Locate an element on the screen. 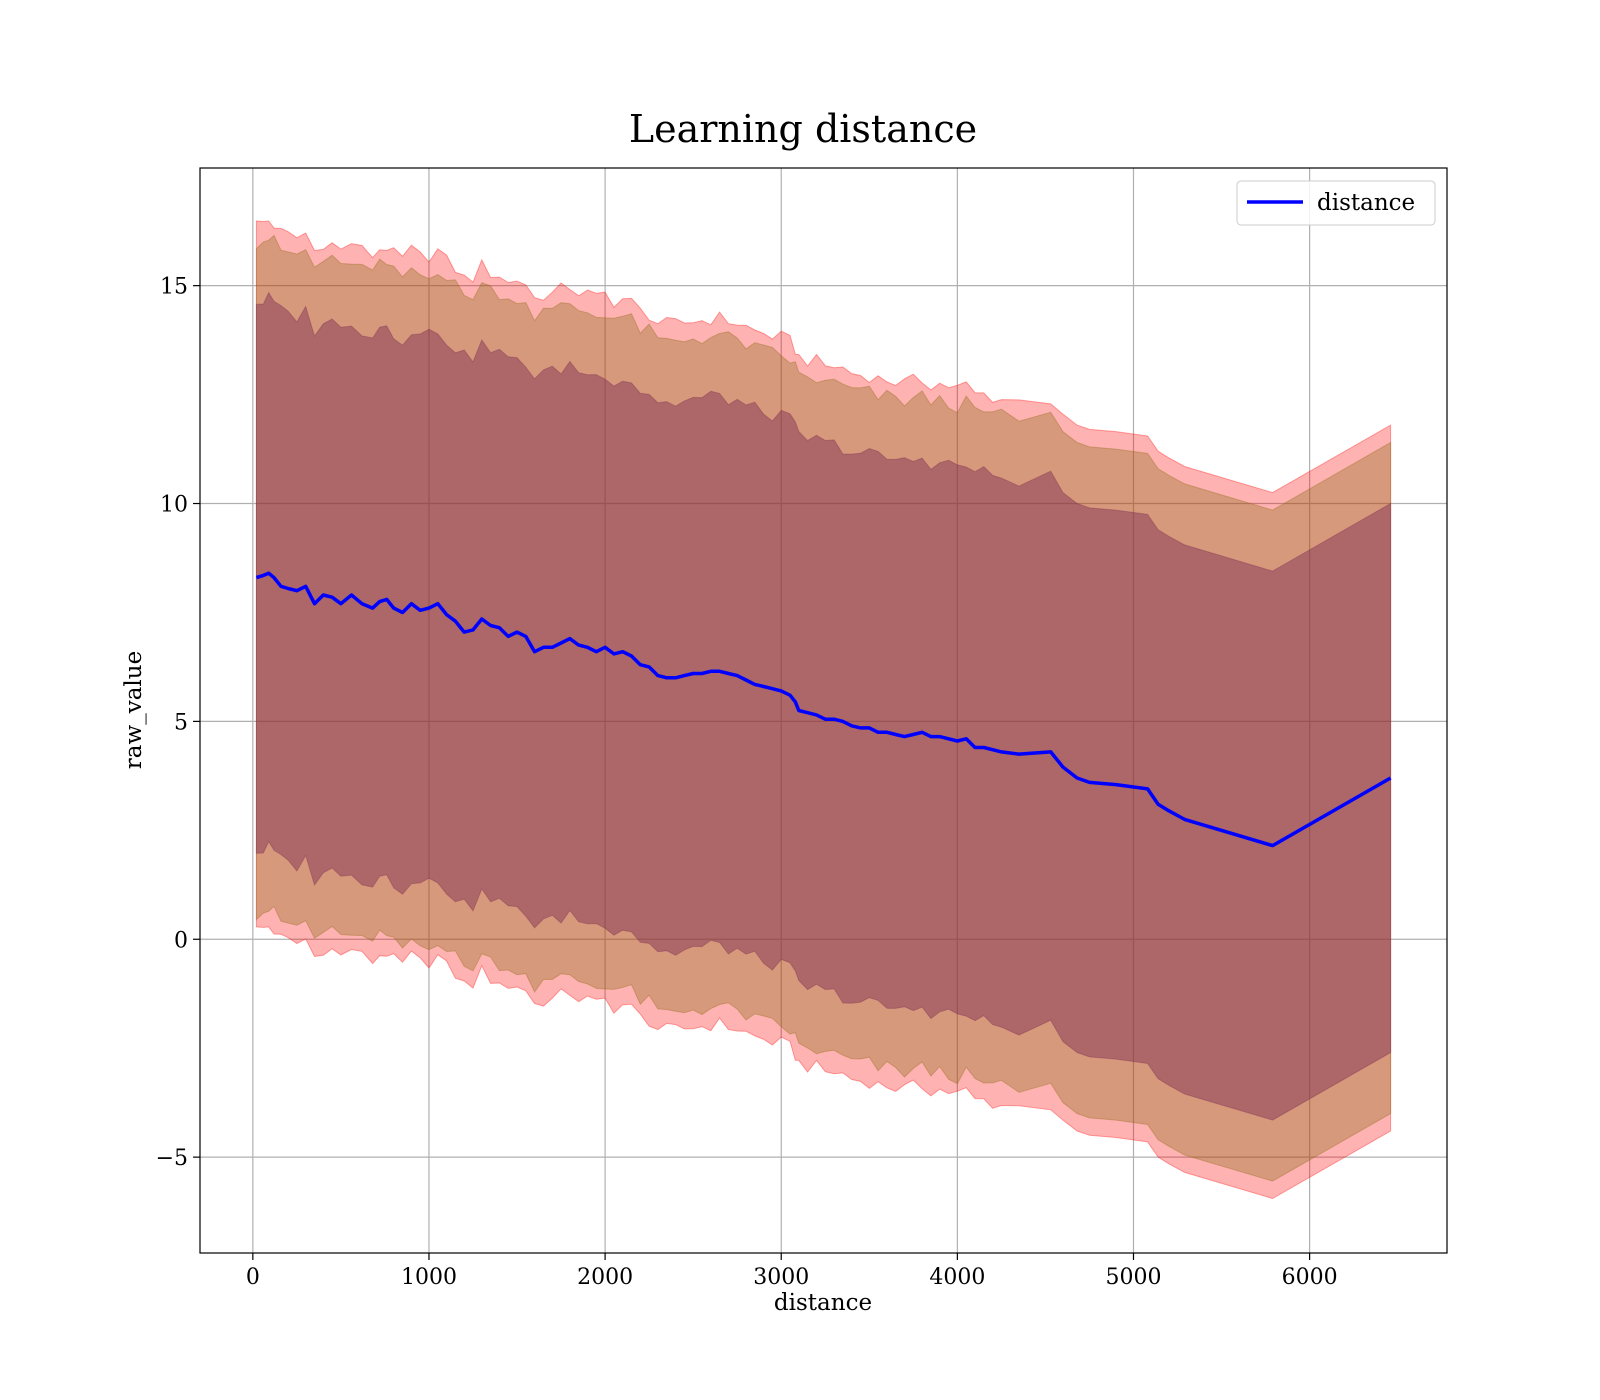 This screenshot has width=1600, height=1400. series-lines is located at coordinates (823, 709).